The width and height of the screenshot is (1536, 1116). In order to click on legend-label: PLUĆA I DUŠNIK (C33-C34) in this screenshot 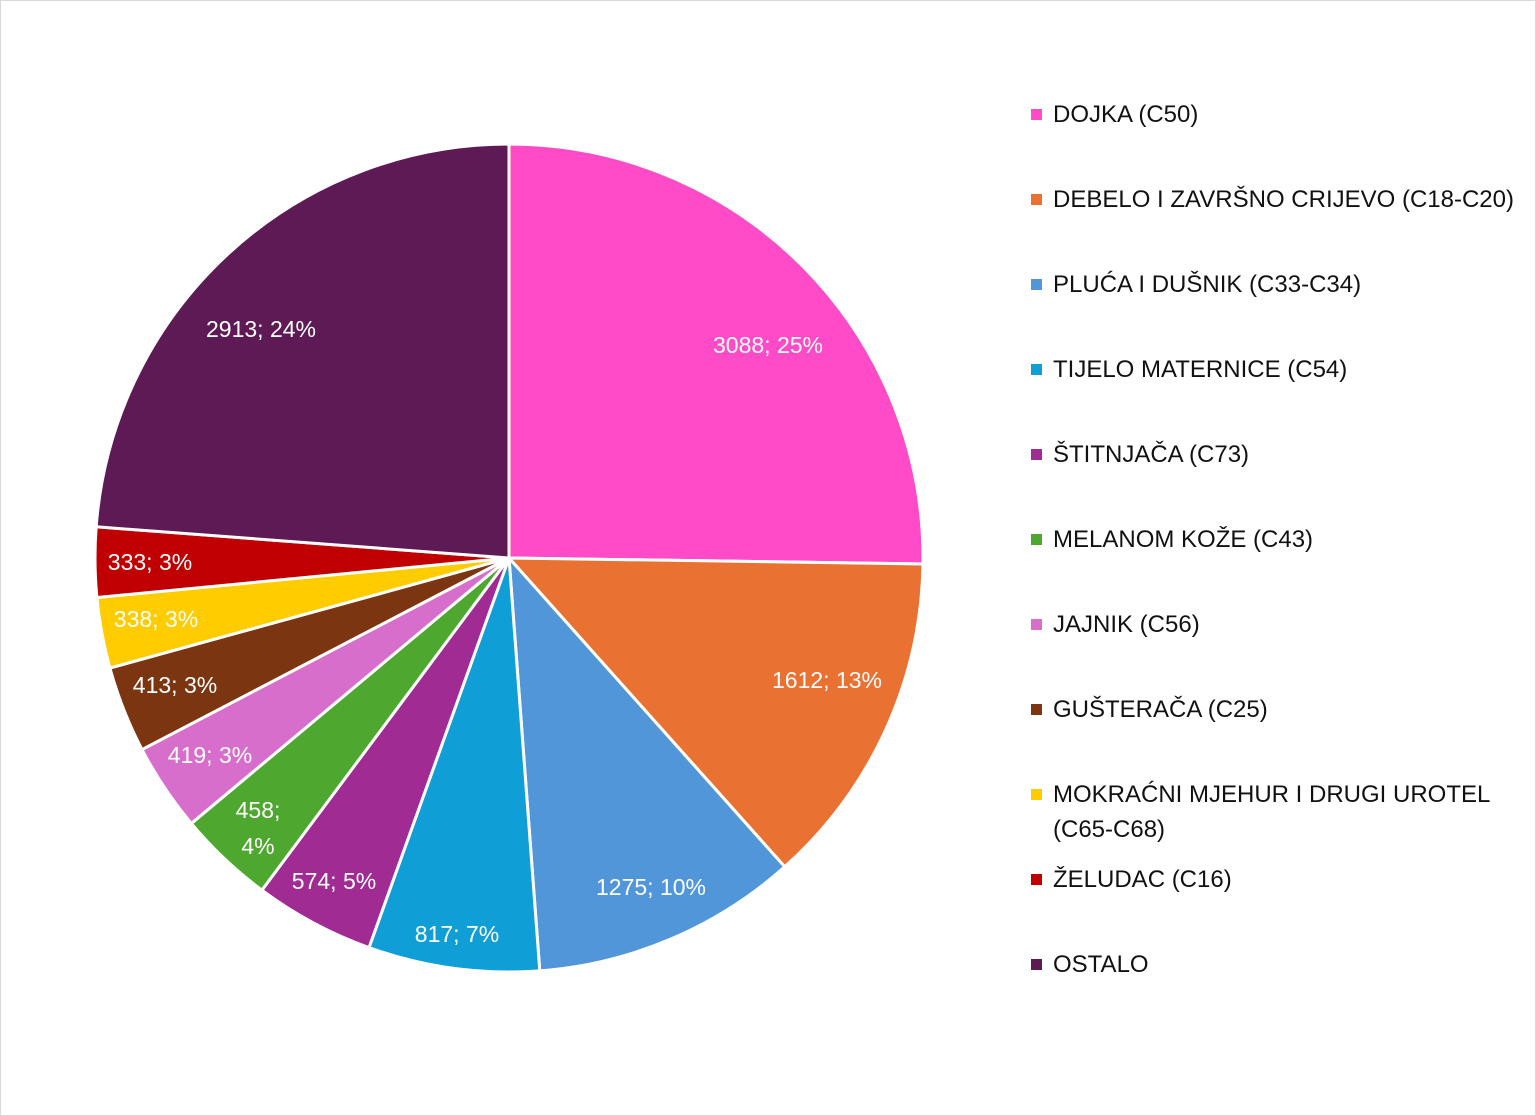, I will do `click(1207, 284)`.